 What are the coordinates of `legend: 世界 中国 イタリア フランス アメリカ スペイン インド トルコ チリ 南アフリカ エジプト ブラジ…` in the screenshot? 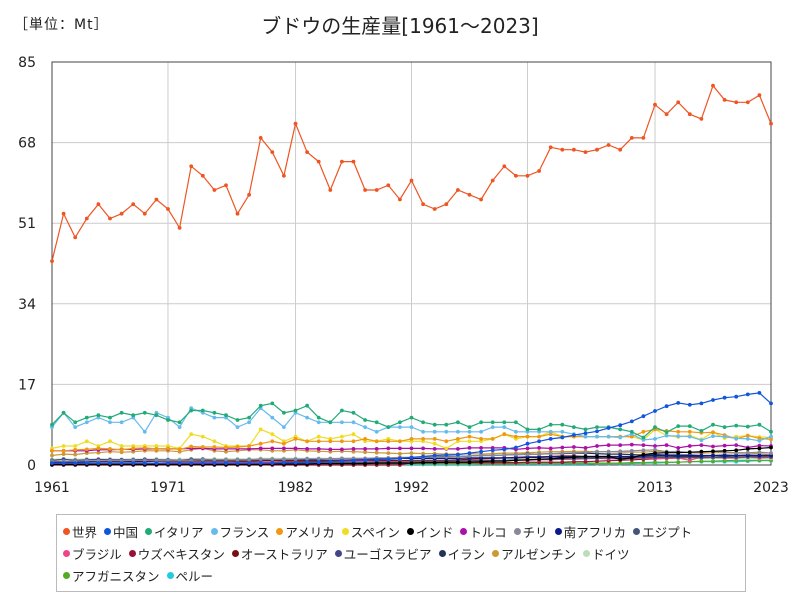 It's located at (401, 553).